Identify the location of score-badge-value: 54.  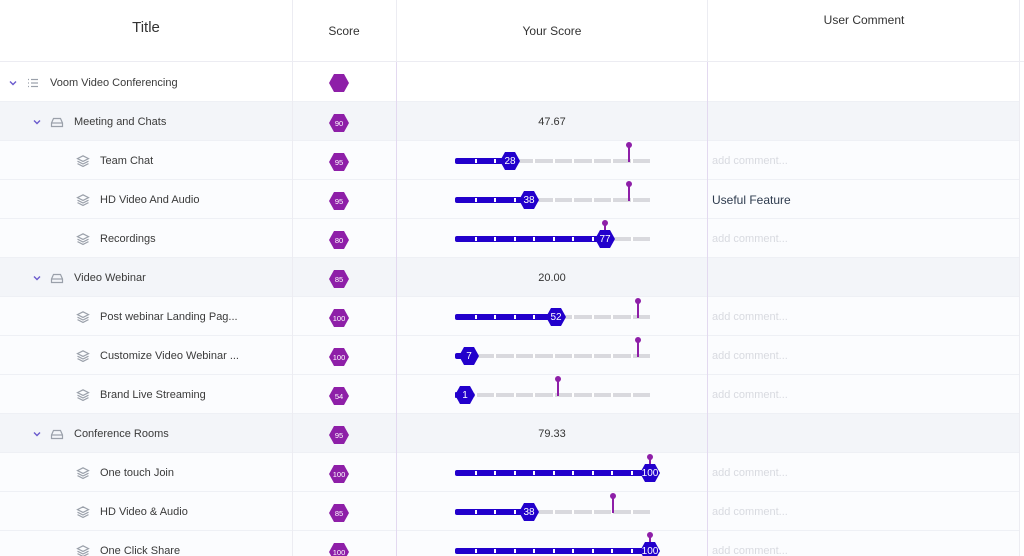
(339, 396).